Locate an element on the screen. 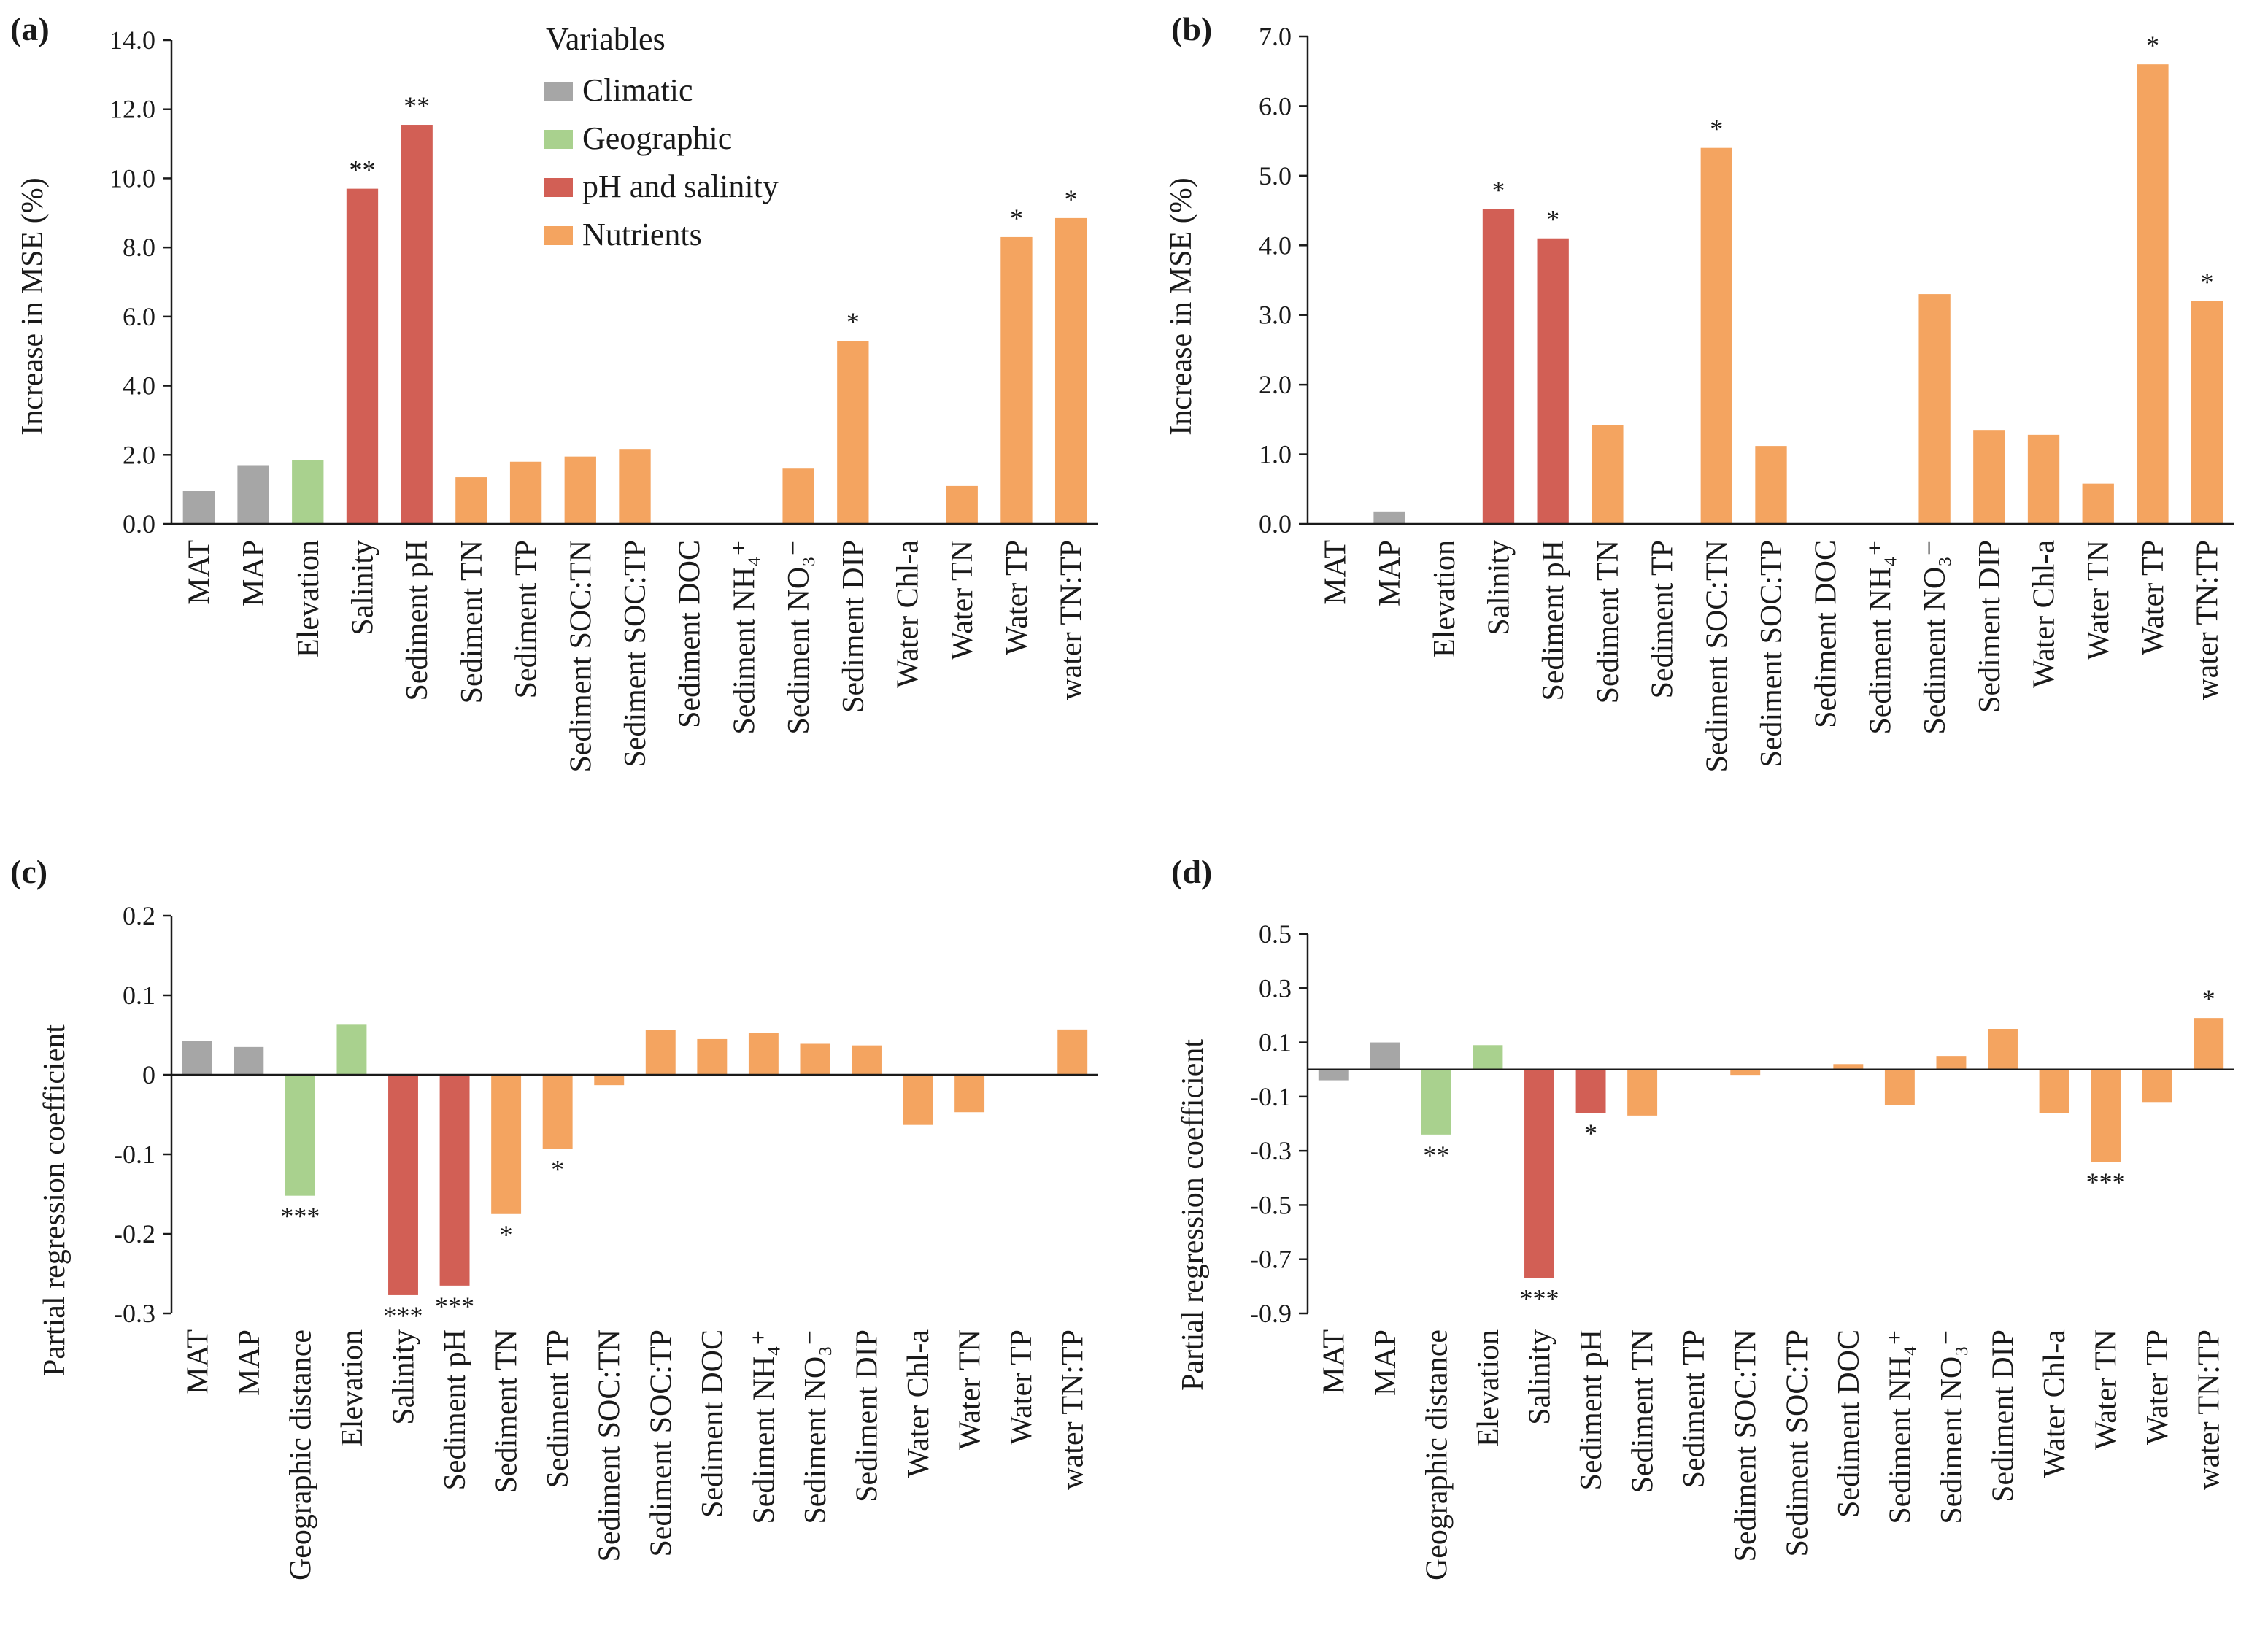 The width and height of the screenshot is (2249, 1652). significance-a-sediment-ph: ** is located at coordinates (417, 105).